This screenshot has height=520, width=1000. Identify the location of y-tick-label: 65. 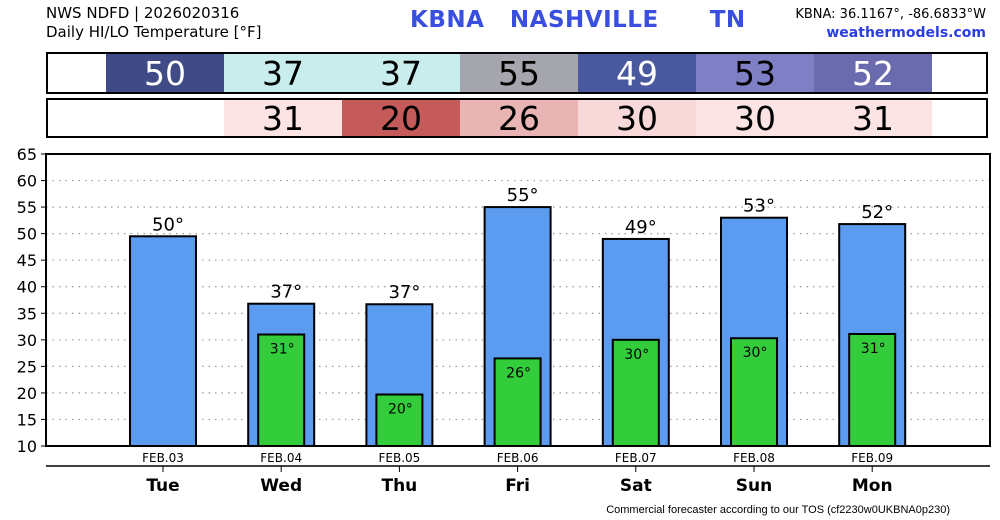
(27, 154).